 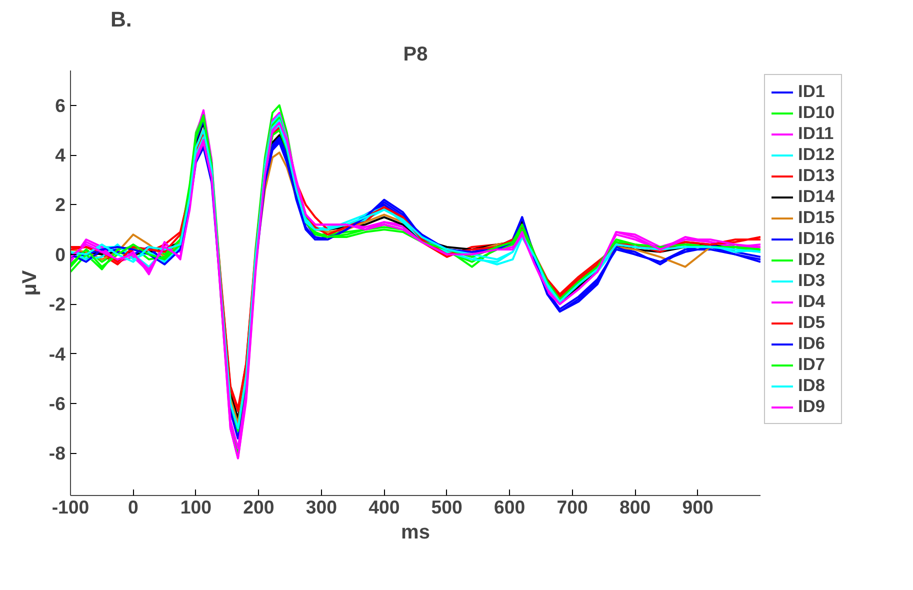 I want to click on x-tick-label: 600, so click(x=510, y=507).